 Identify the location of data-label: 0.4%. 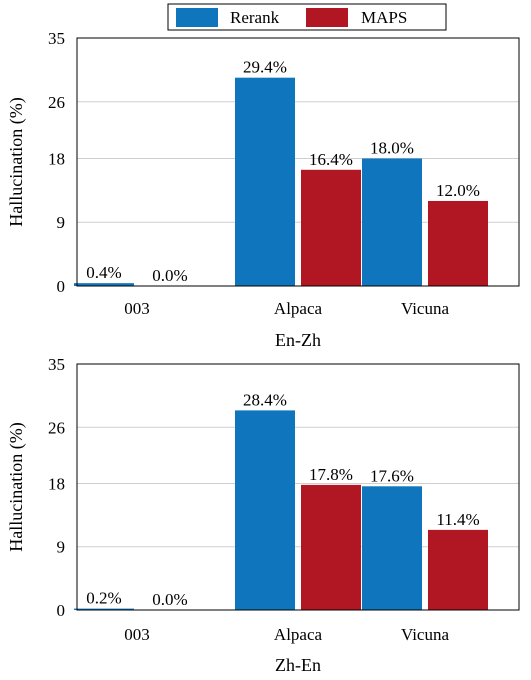
(103, 272).